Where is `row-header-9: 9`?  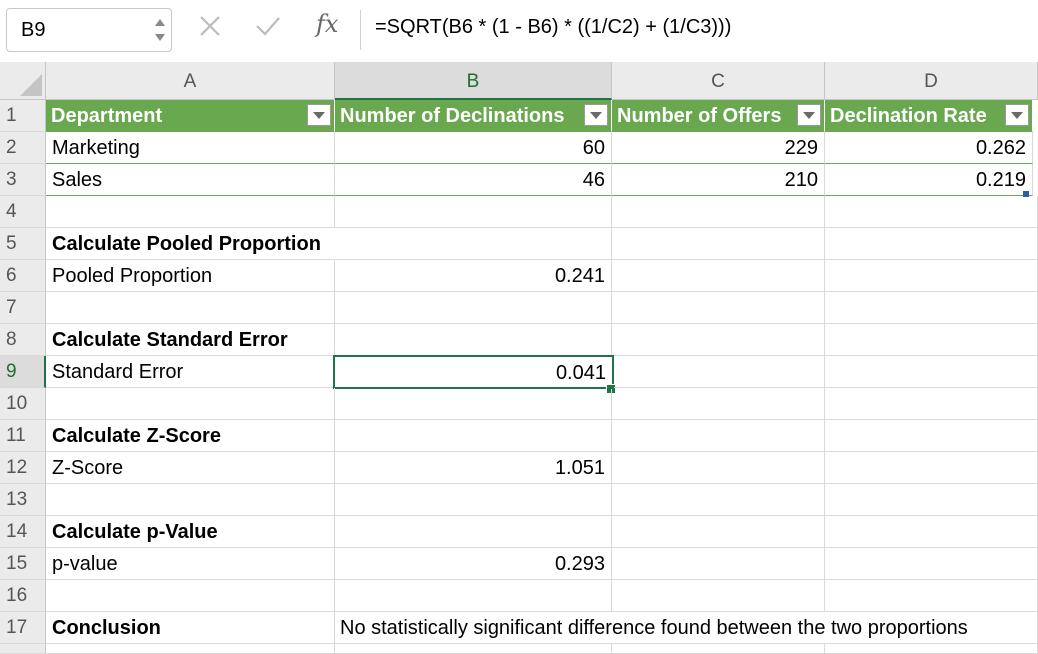 row-header-9: 9 is located at coordinates (23, 372).